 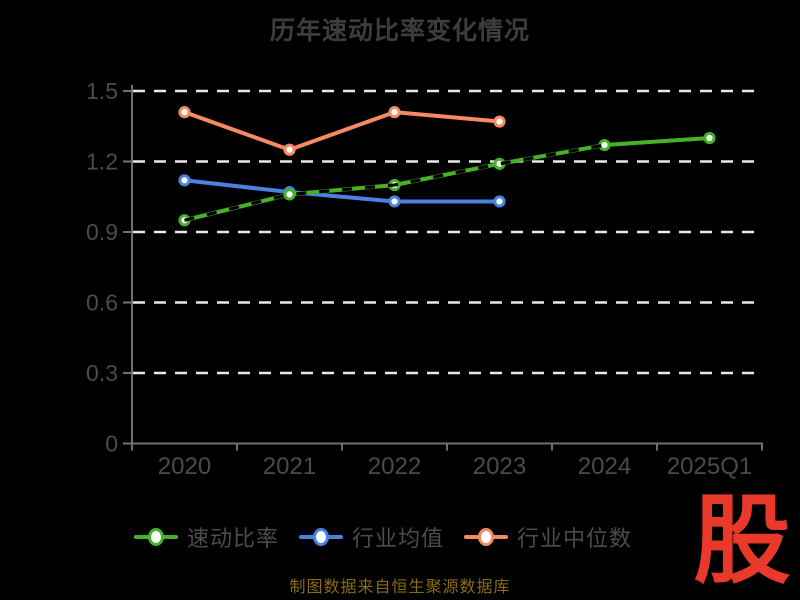 What do you see at coordinates (709, 466) in the screenshot?
I see `x-tick-label: 2025Q1` at bounding box center [709, 466].